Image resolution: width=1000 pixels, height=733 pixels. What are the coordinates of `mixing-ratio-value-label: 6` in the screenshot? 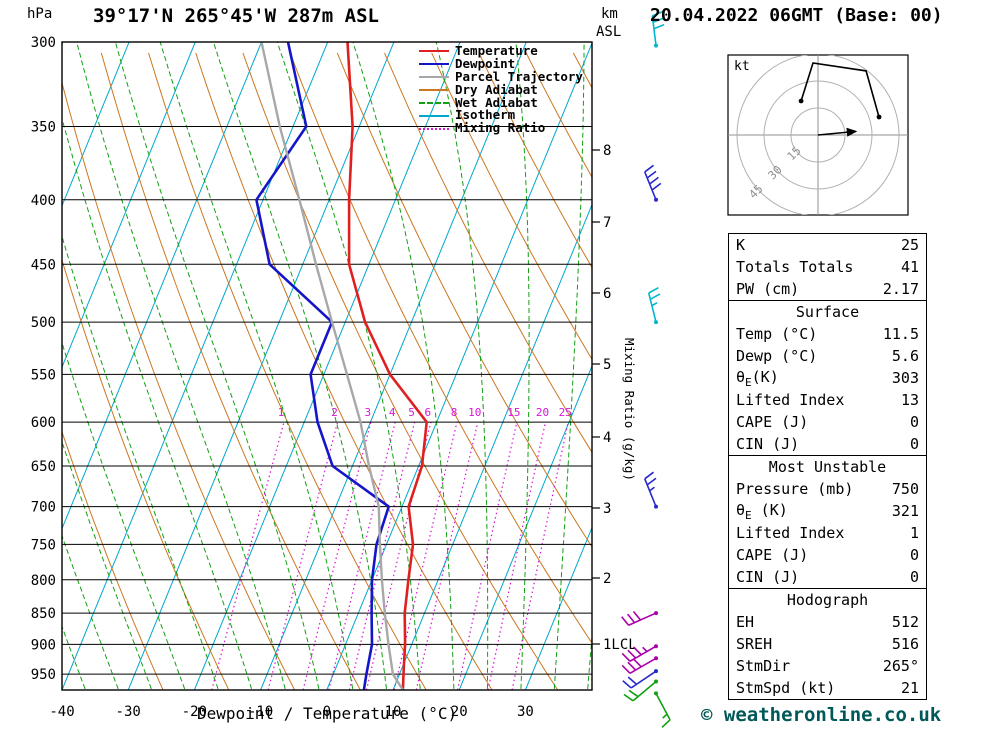 It's located at (427, 412).